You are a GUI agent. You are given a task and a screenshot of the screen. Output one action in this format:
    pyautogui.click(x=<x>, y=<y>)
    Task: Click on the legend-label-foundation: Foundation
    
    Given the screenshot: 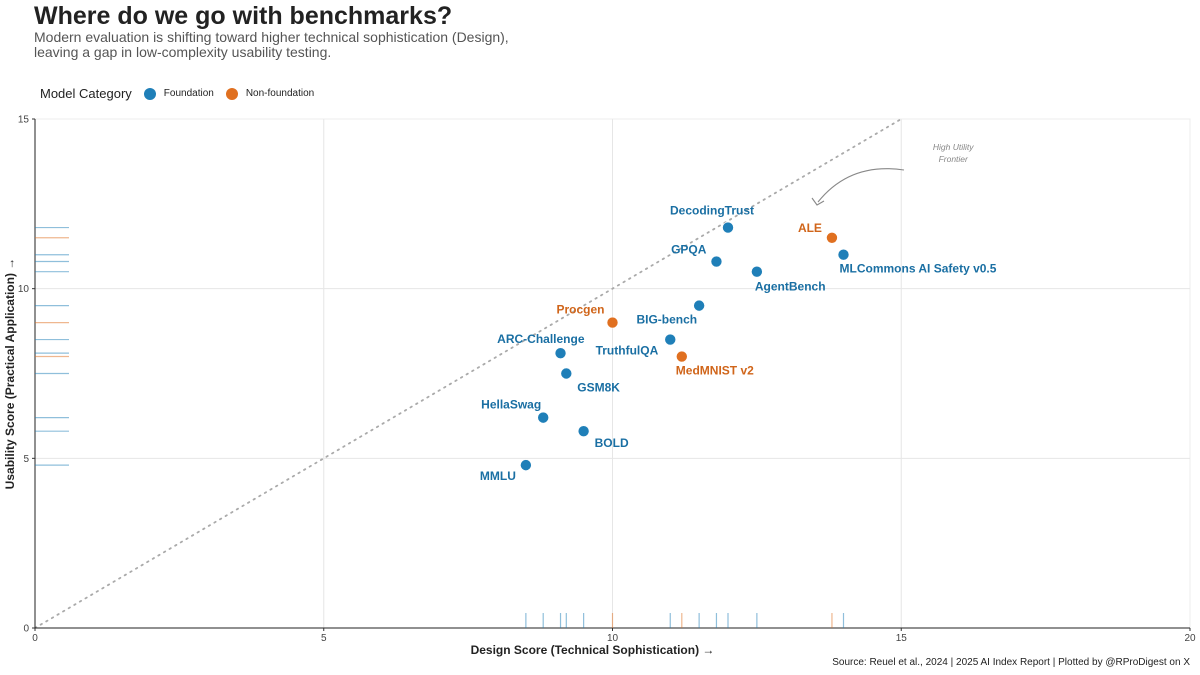 What is the action you would take?
    pyautogui.click(x=188, y=93)
    